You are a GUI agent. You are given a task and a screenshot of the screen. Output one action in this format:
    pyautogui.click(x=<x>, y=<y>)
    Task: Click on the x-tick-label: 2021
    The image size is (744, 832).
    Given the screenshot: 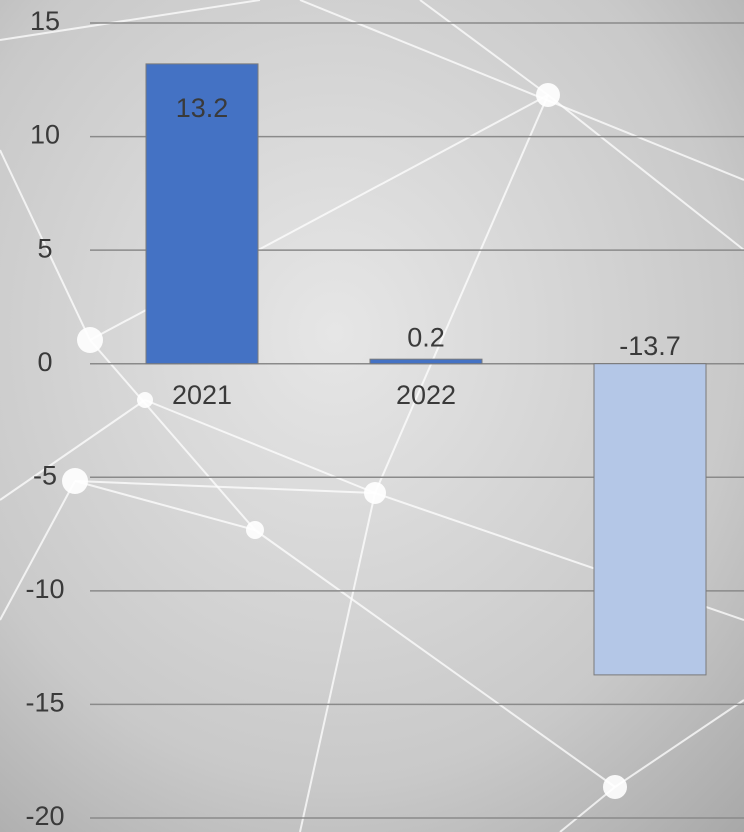 What is the action you would take?
    pyautogui.click(x=202, y=395)
    